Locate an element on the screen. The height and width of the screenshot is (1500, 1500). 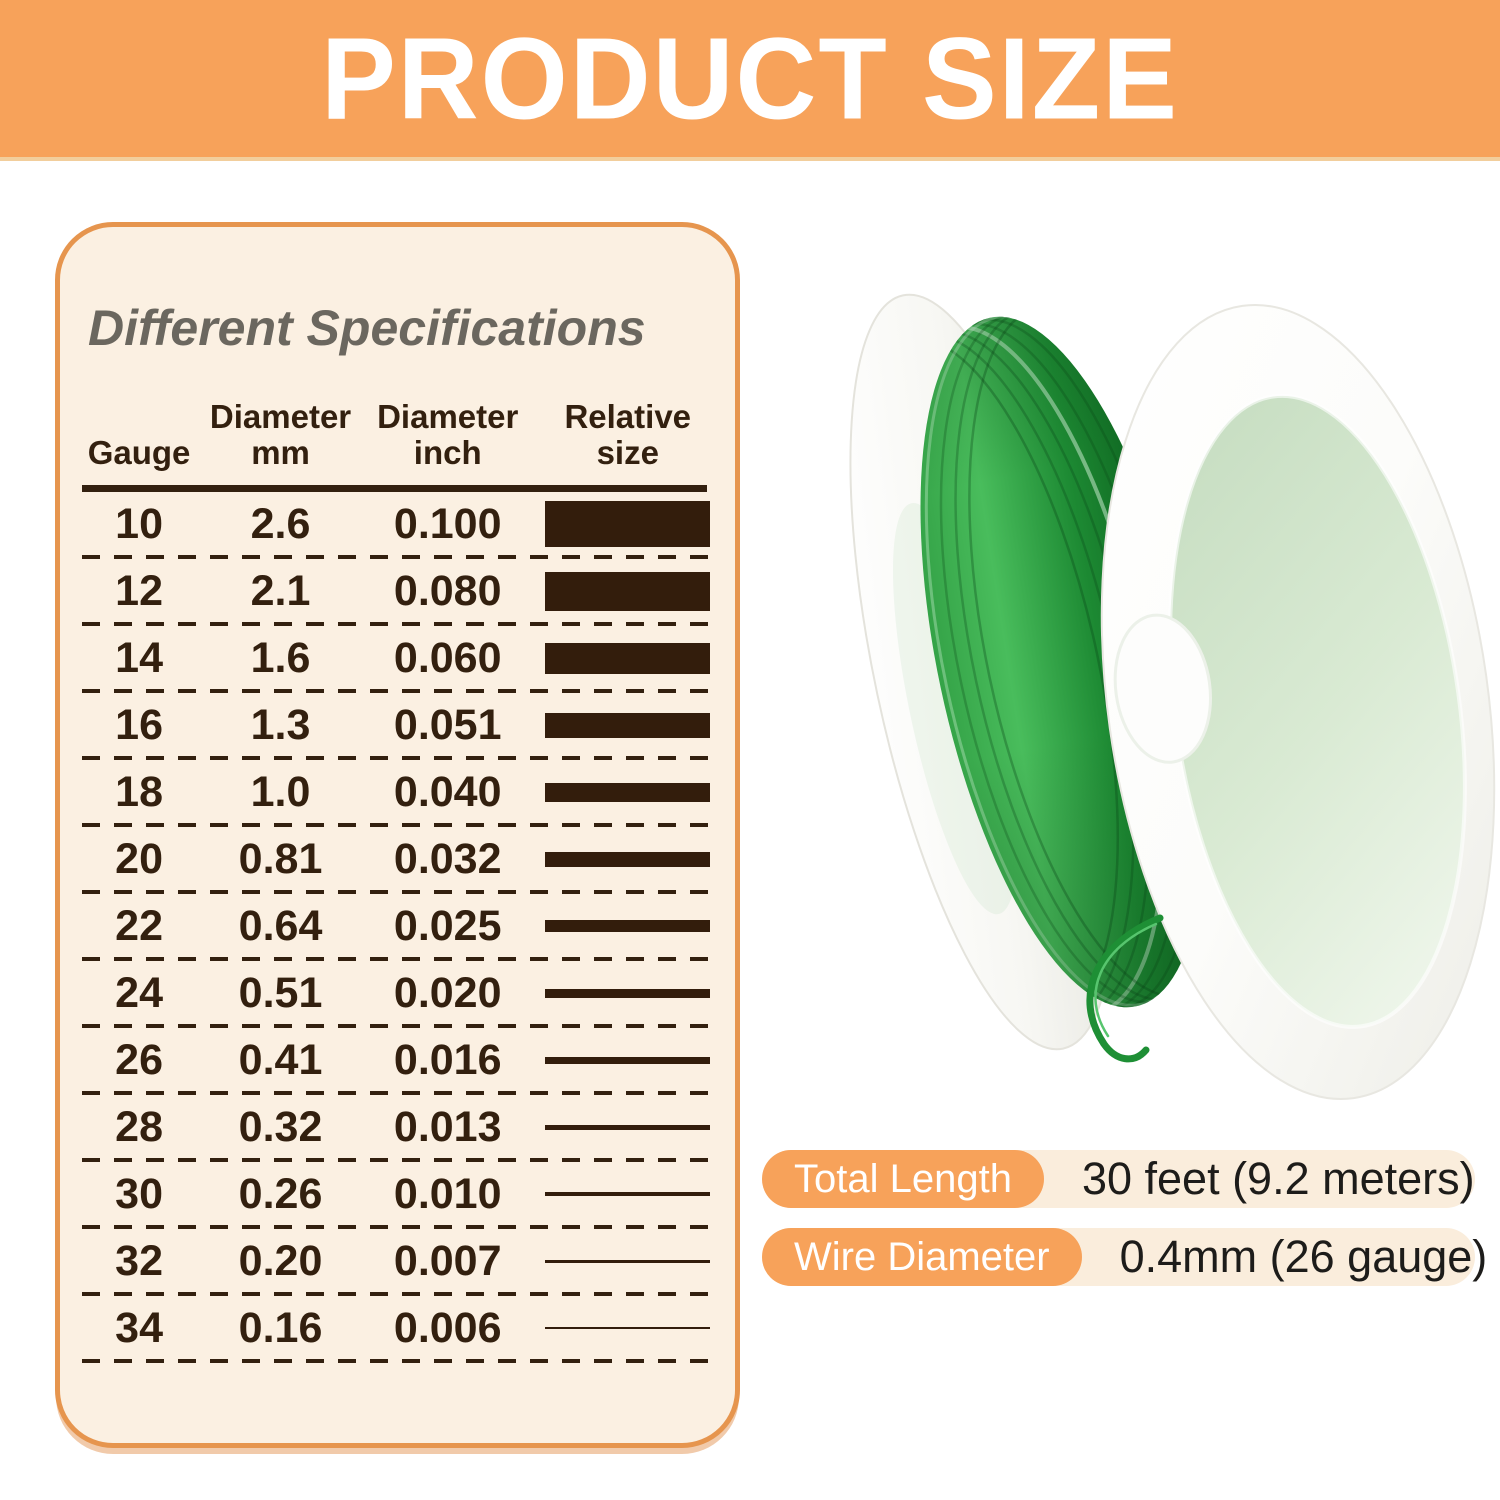
diameter-mm-cell: 0.26 is located at coordinates (280, 1193).